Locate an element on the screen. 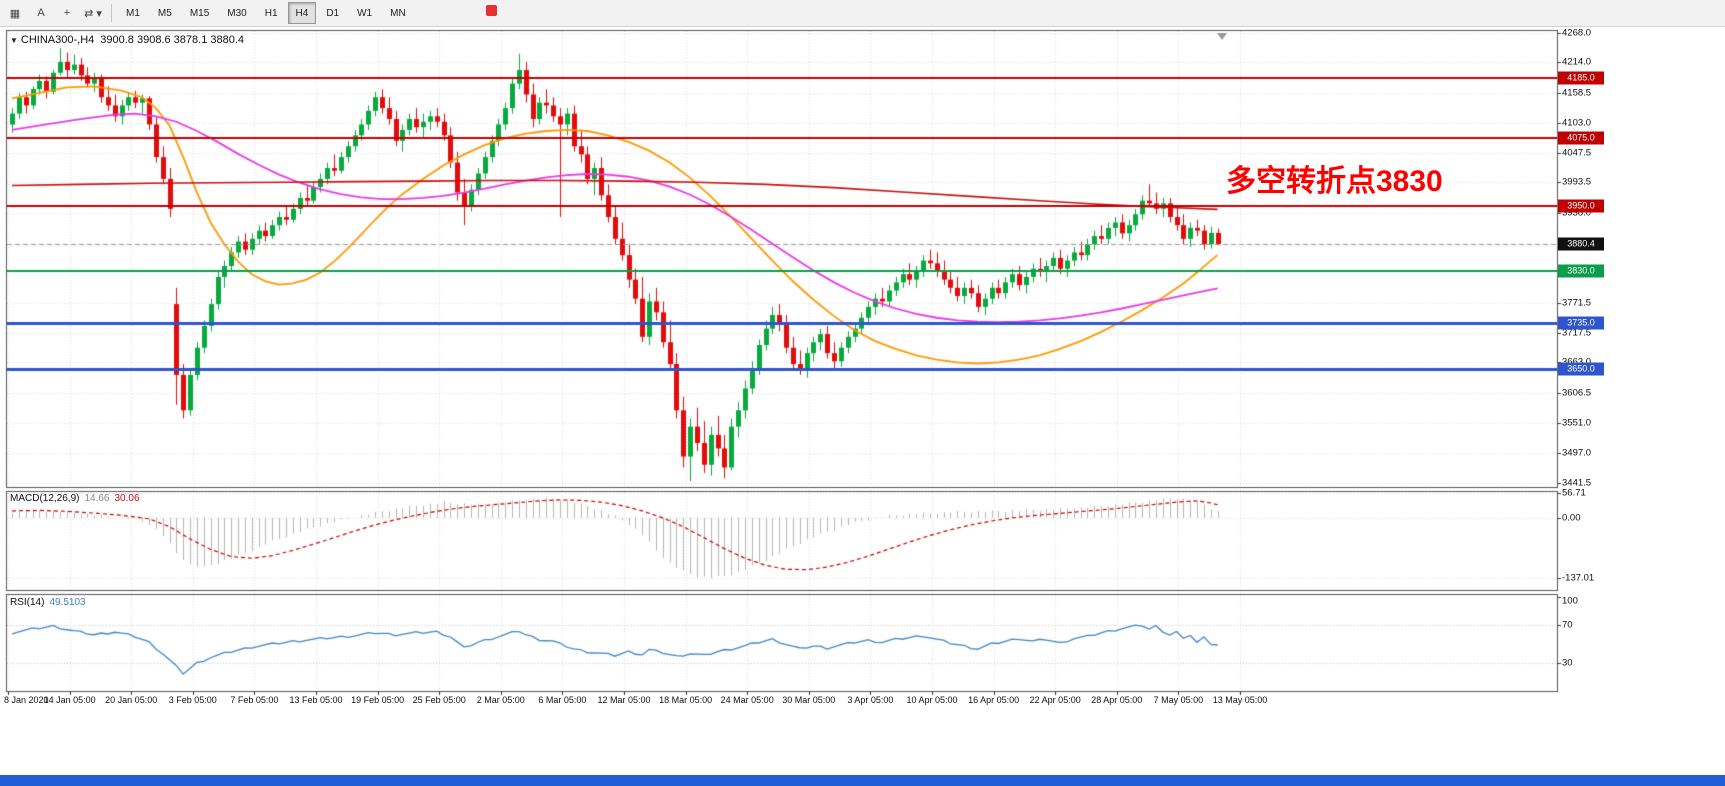 The height and width of the screenshot is (786, 1725). crosshair-tool-button: + is located at coordinates (67, 13).